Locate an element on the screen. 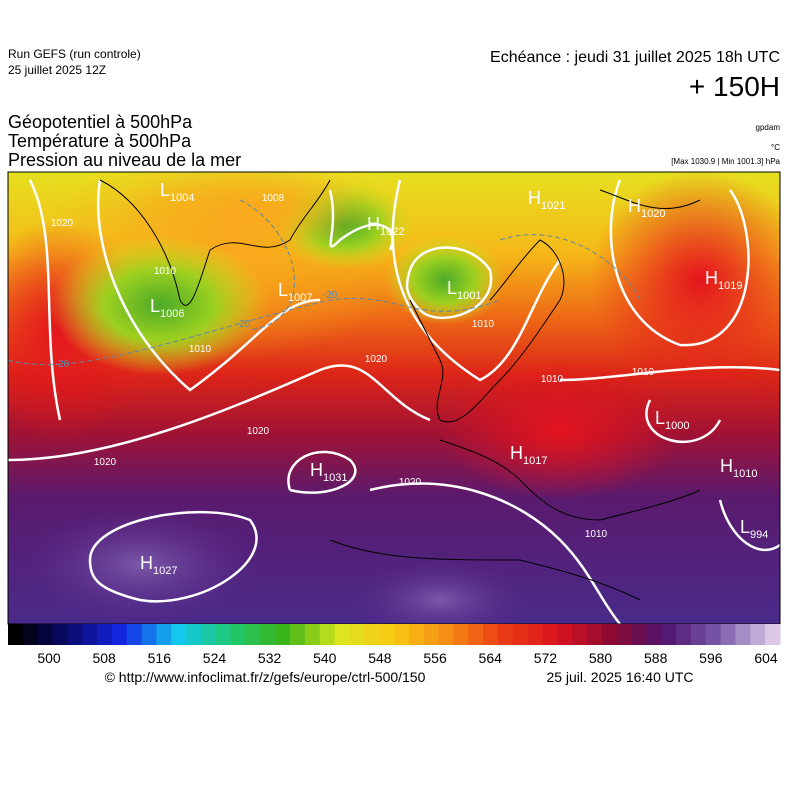 The image size is (788, 794). title: Géopotentiel à 500hPa is located at coordinates (100, 122).